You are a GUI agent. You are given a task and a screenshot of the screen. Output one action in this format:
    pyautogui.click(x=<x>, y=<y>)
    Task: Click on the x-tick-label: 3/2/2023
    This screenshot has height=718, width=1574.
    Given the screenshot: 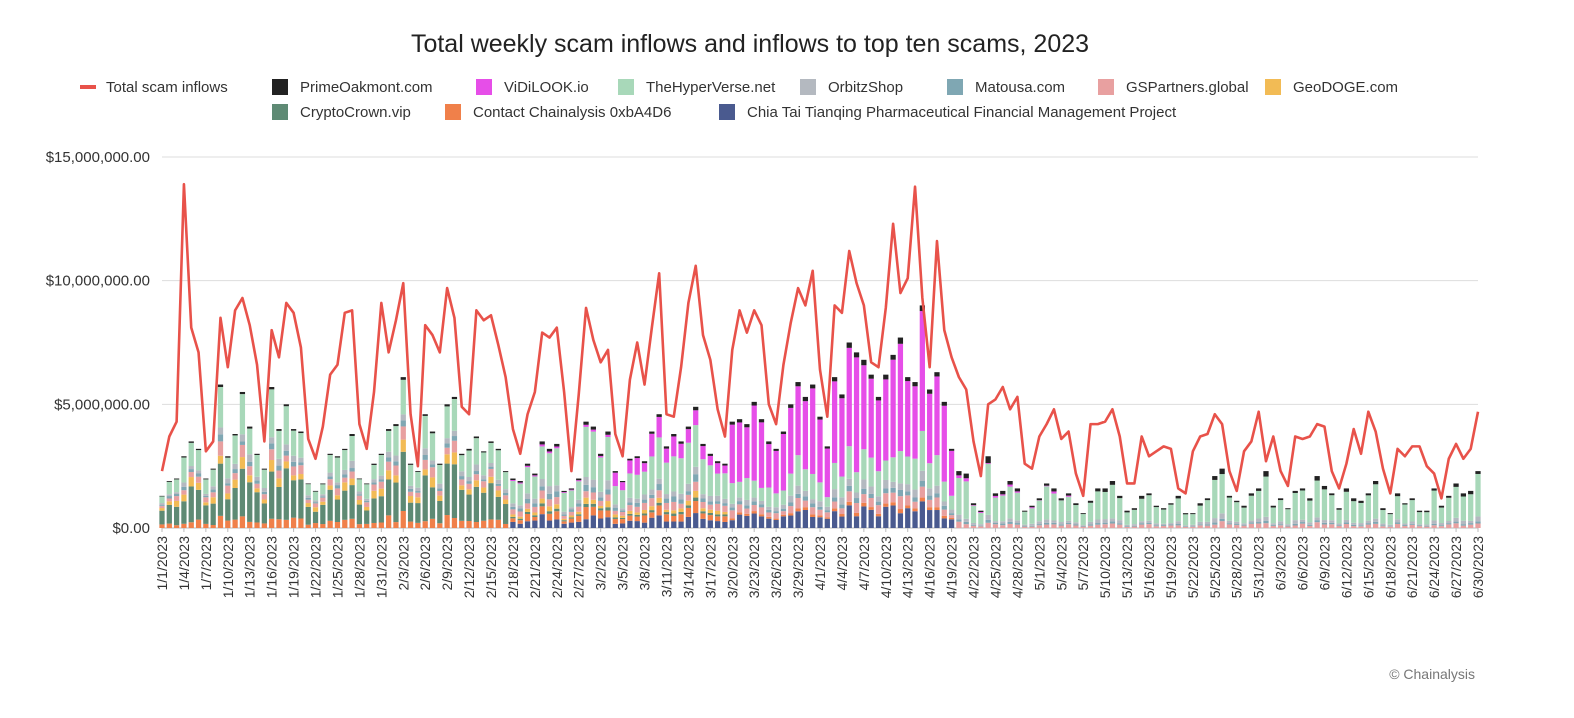 What is the action you would take?
    pyautogui.click(x=601, y=563)
    